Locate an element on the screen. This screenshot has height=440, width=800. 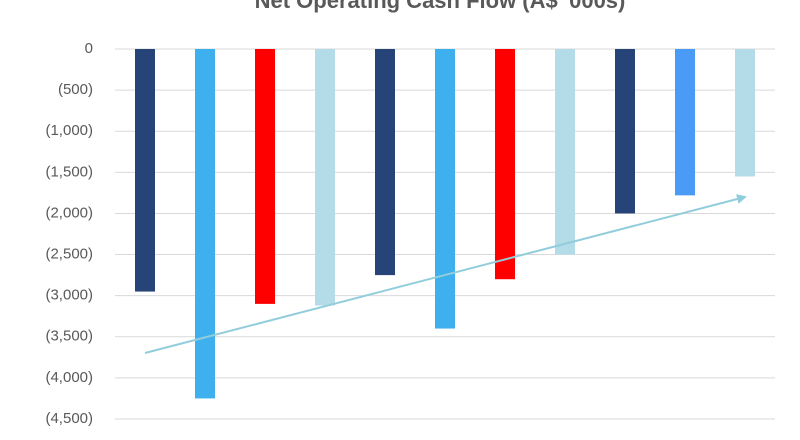
y-tick-label: (4,500) is located at coordinates (69, 418).